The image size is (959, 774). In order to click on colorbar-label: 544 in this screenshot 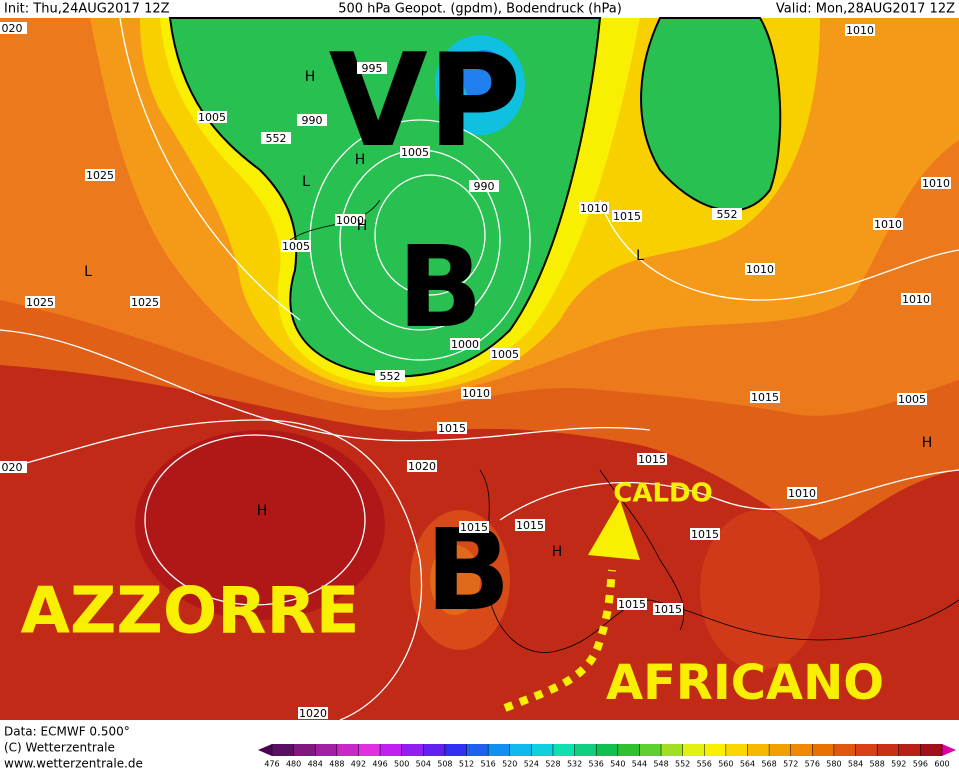, I will do `click(639, 764)`.